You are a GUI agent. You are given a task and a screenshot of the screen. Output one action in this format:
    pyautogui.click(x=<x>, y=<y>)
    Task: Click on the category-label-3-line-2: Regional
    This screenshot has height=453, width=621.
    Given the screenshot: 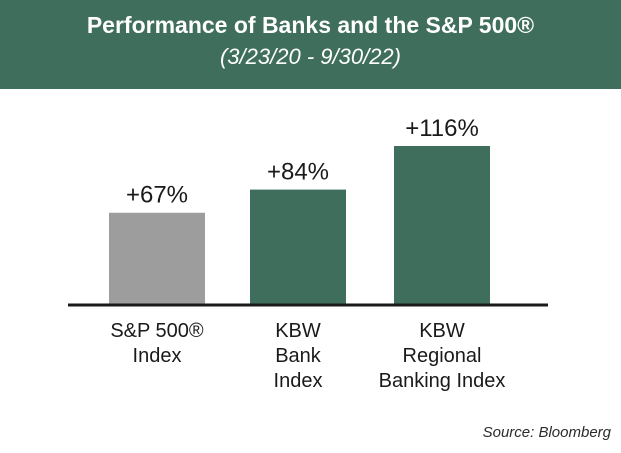 What is the action you would take?
    pyautogui.click(x=442, y=356)
    